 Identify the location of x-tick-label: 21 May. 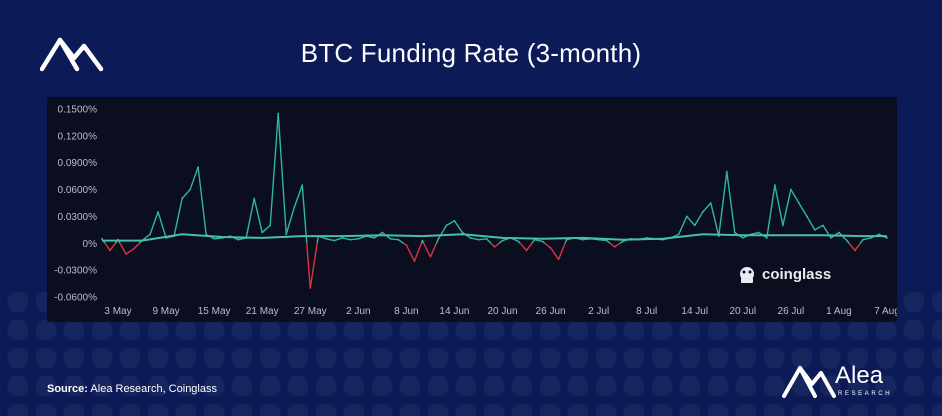
(262, 311).